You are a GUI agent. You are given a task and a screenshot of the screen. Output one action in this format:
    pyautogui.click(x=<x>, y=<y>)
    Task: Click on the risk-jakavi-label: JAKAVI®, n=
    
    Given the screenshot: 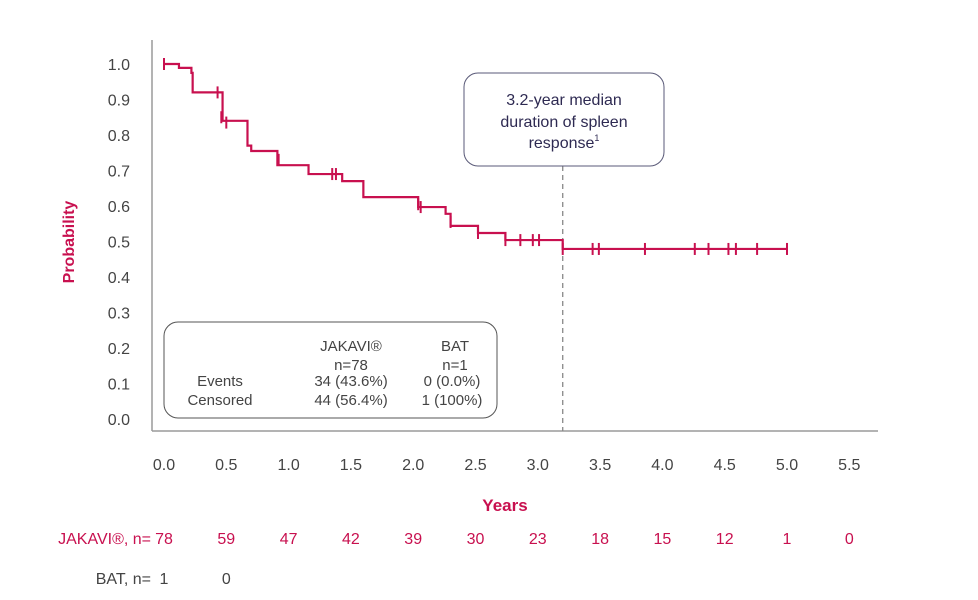 What is the action you would take?
    pyautogui.click(x=104, y=539)
    